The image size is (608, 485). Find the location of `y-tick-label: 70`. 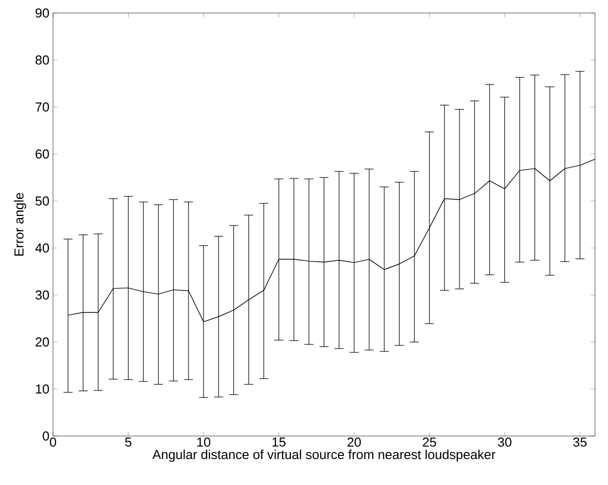

y-tick-label: 70 is located at coordinates (42, 107).